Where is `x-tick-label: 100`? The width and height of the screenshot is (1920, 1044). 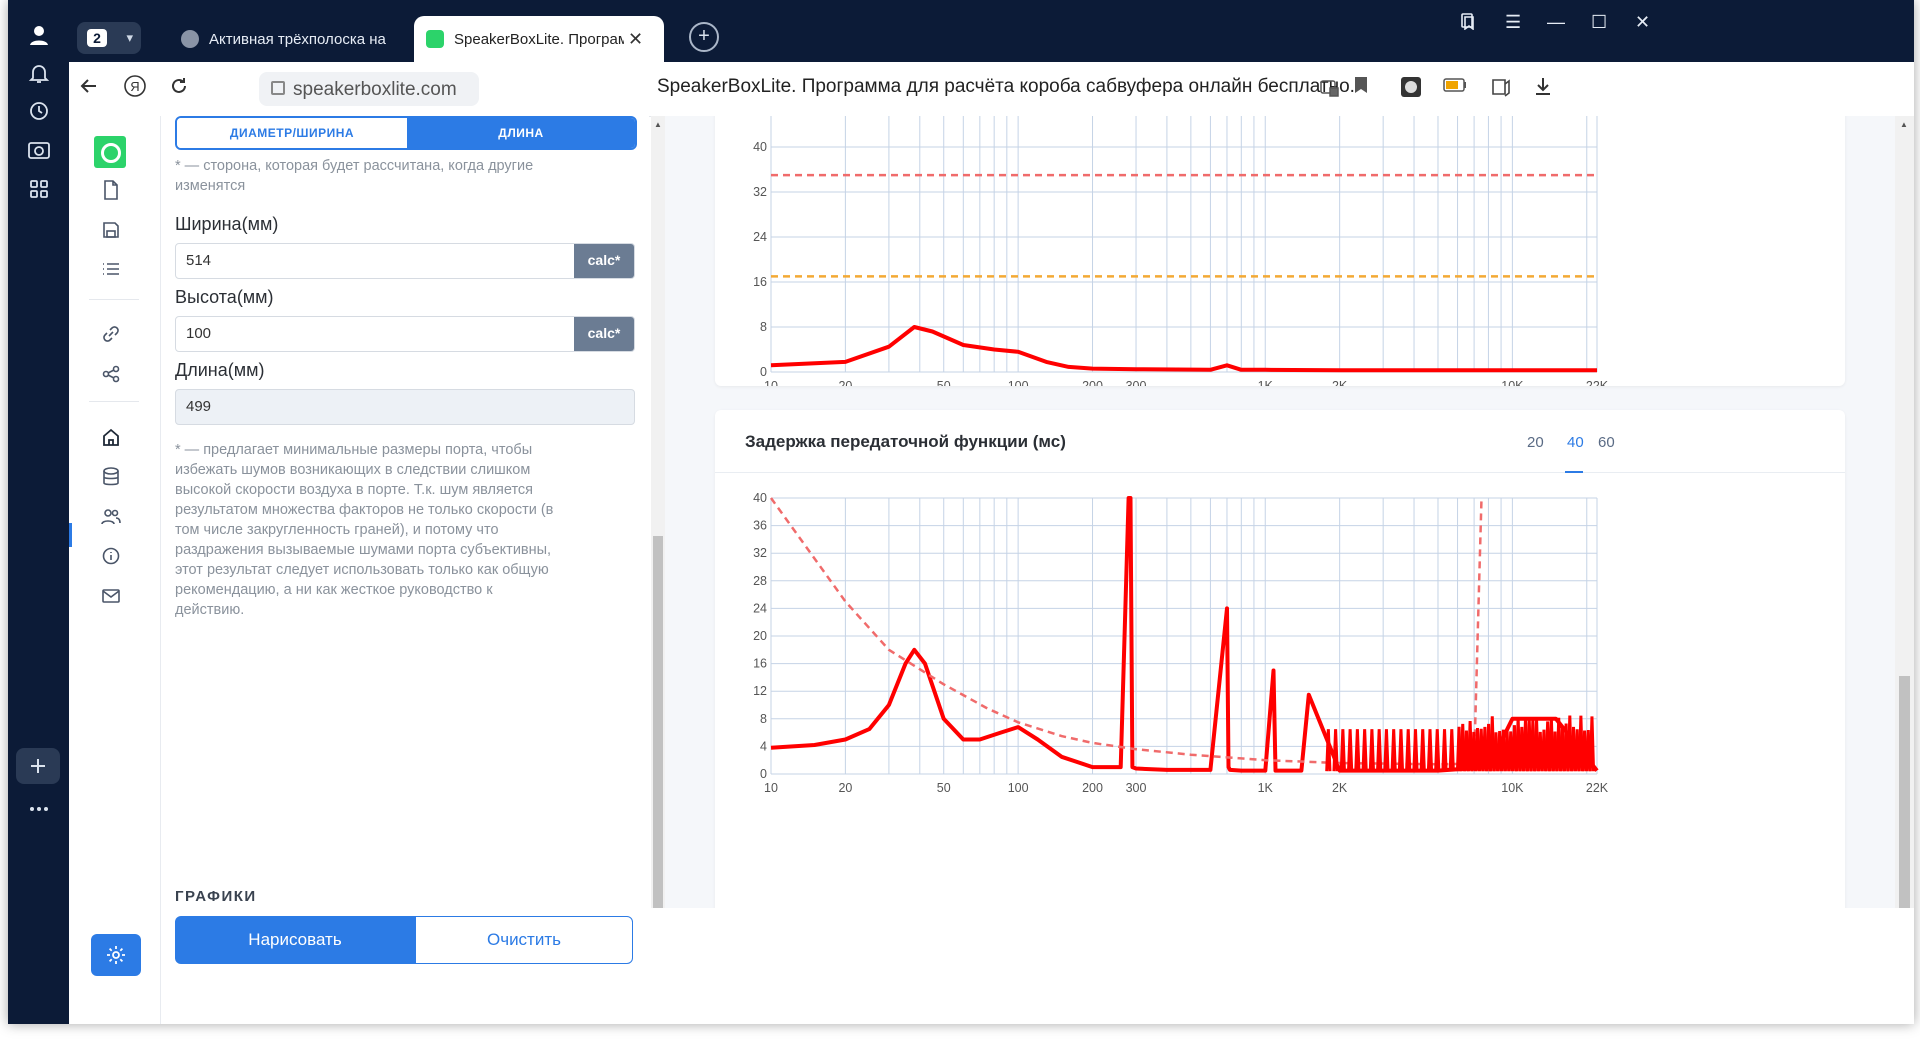
x-tick-label: 100 is located at coordinates (1018, 382).